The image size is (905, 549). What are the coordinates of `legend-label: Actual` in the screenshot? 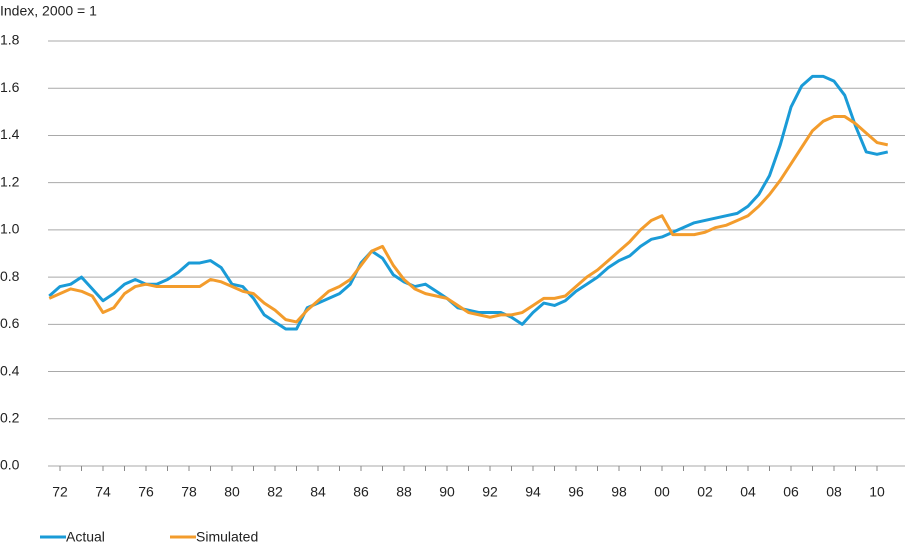 It's located at (85, 537).